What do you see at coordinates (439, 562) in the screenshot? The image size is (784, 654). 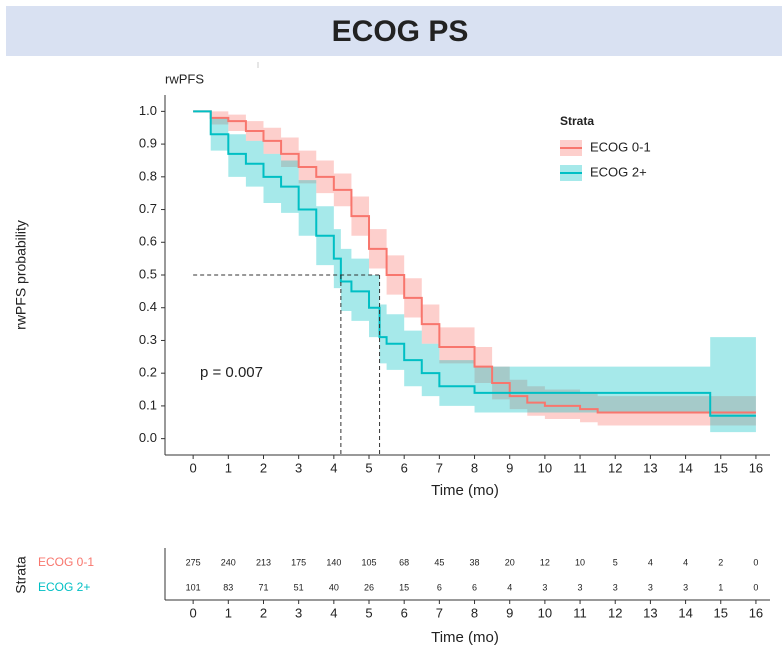 I see `risk-count: 45` at bounding box center [439, 562].